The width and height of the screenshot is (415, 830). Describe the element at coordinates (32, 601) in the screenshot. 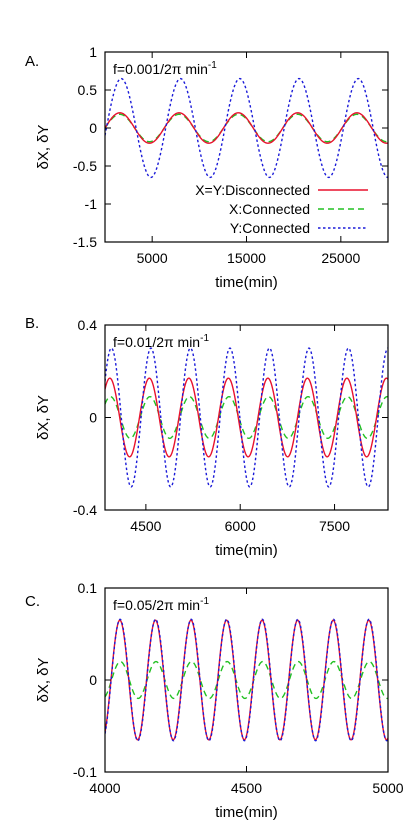

I see `panel-label: C.` at that location.